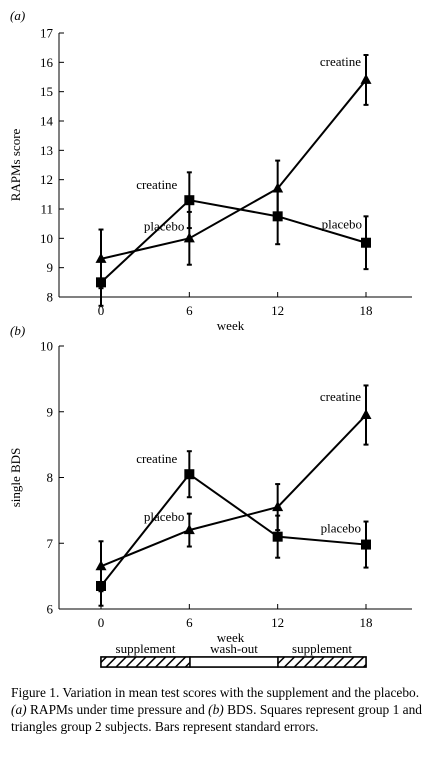  Describe the element at coordinates (15, 478) in the screenshot. I see `y-axis-label: single BDS` at that location.